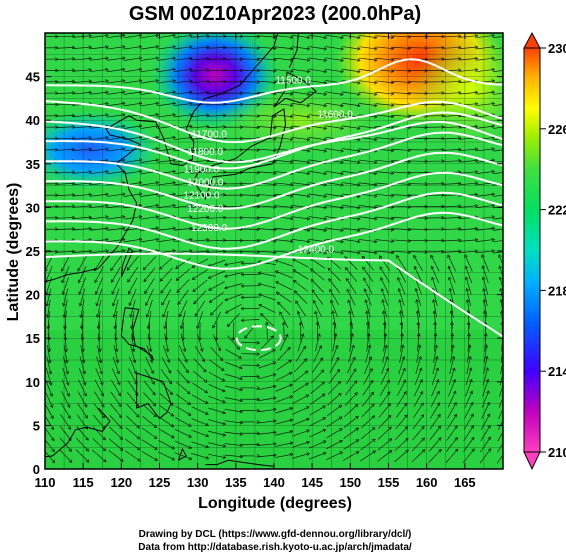 This screenshot has width=566, height=554. I want to click on y-tick-label: 0, so click(36, 469).